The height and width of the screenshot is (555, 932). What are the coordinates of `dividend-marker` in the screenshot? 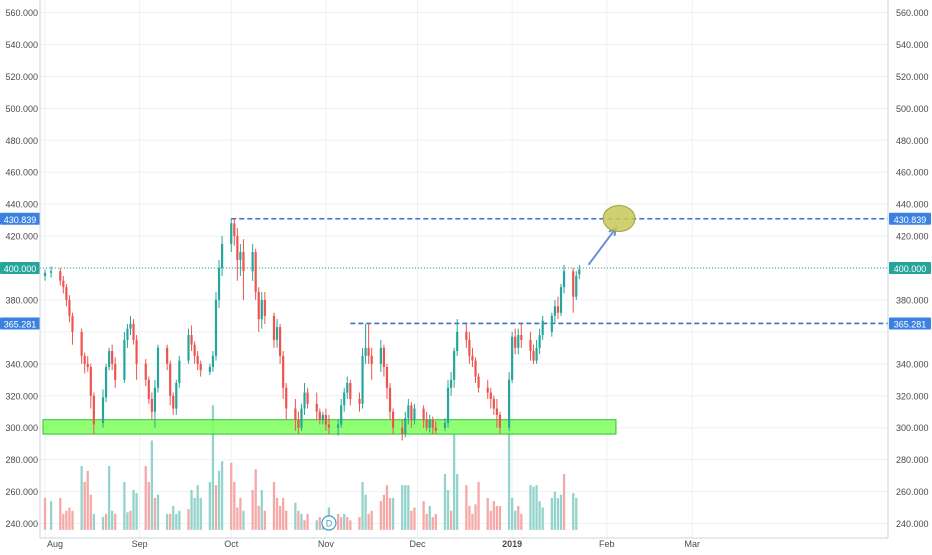 It's located at (329, 523).